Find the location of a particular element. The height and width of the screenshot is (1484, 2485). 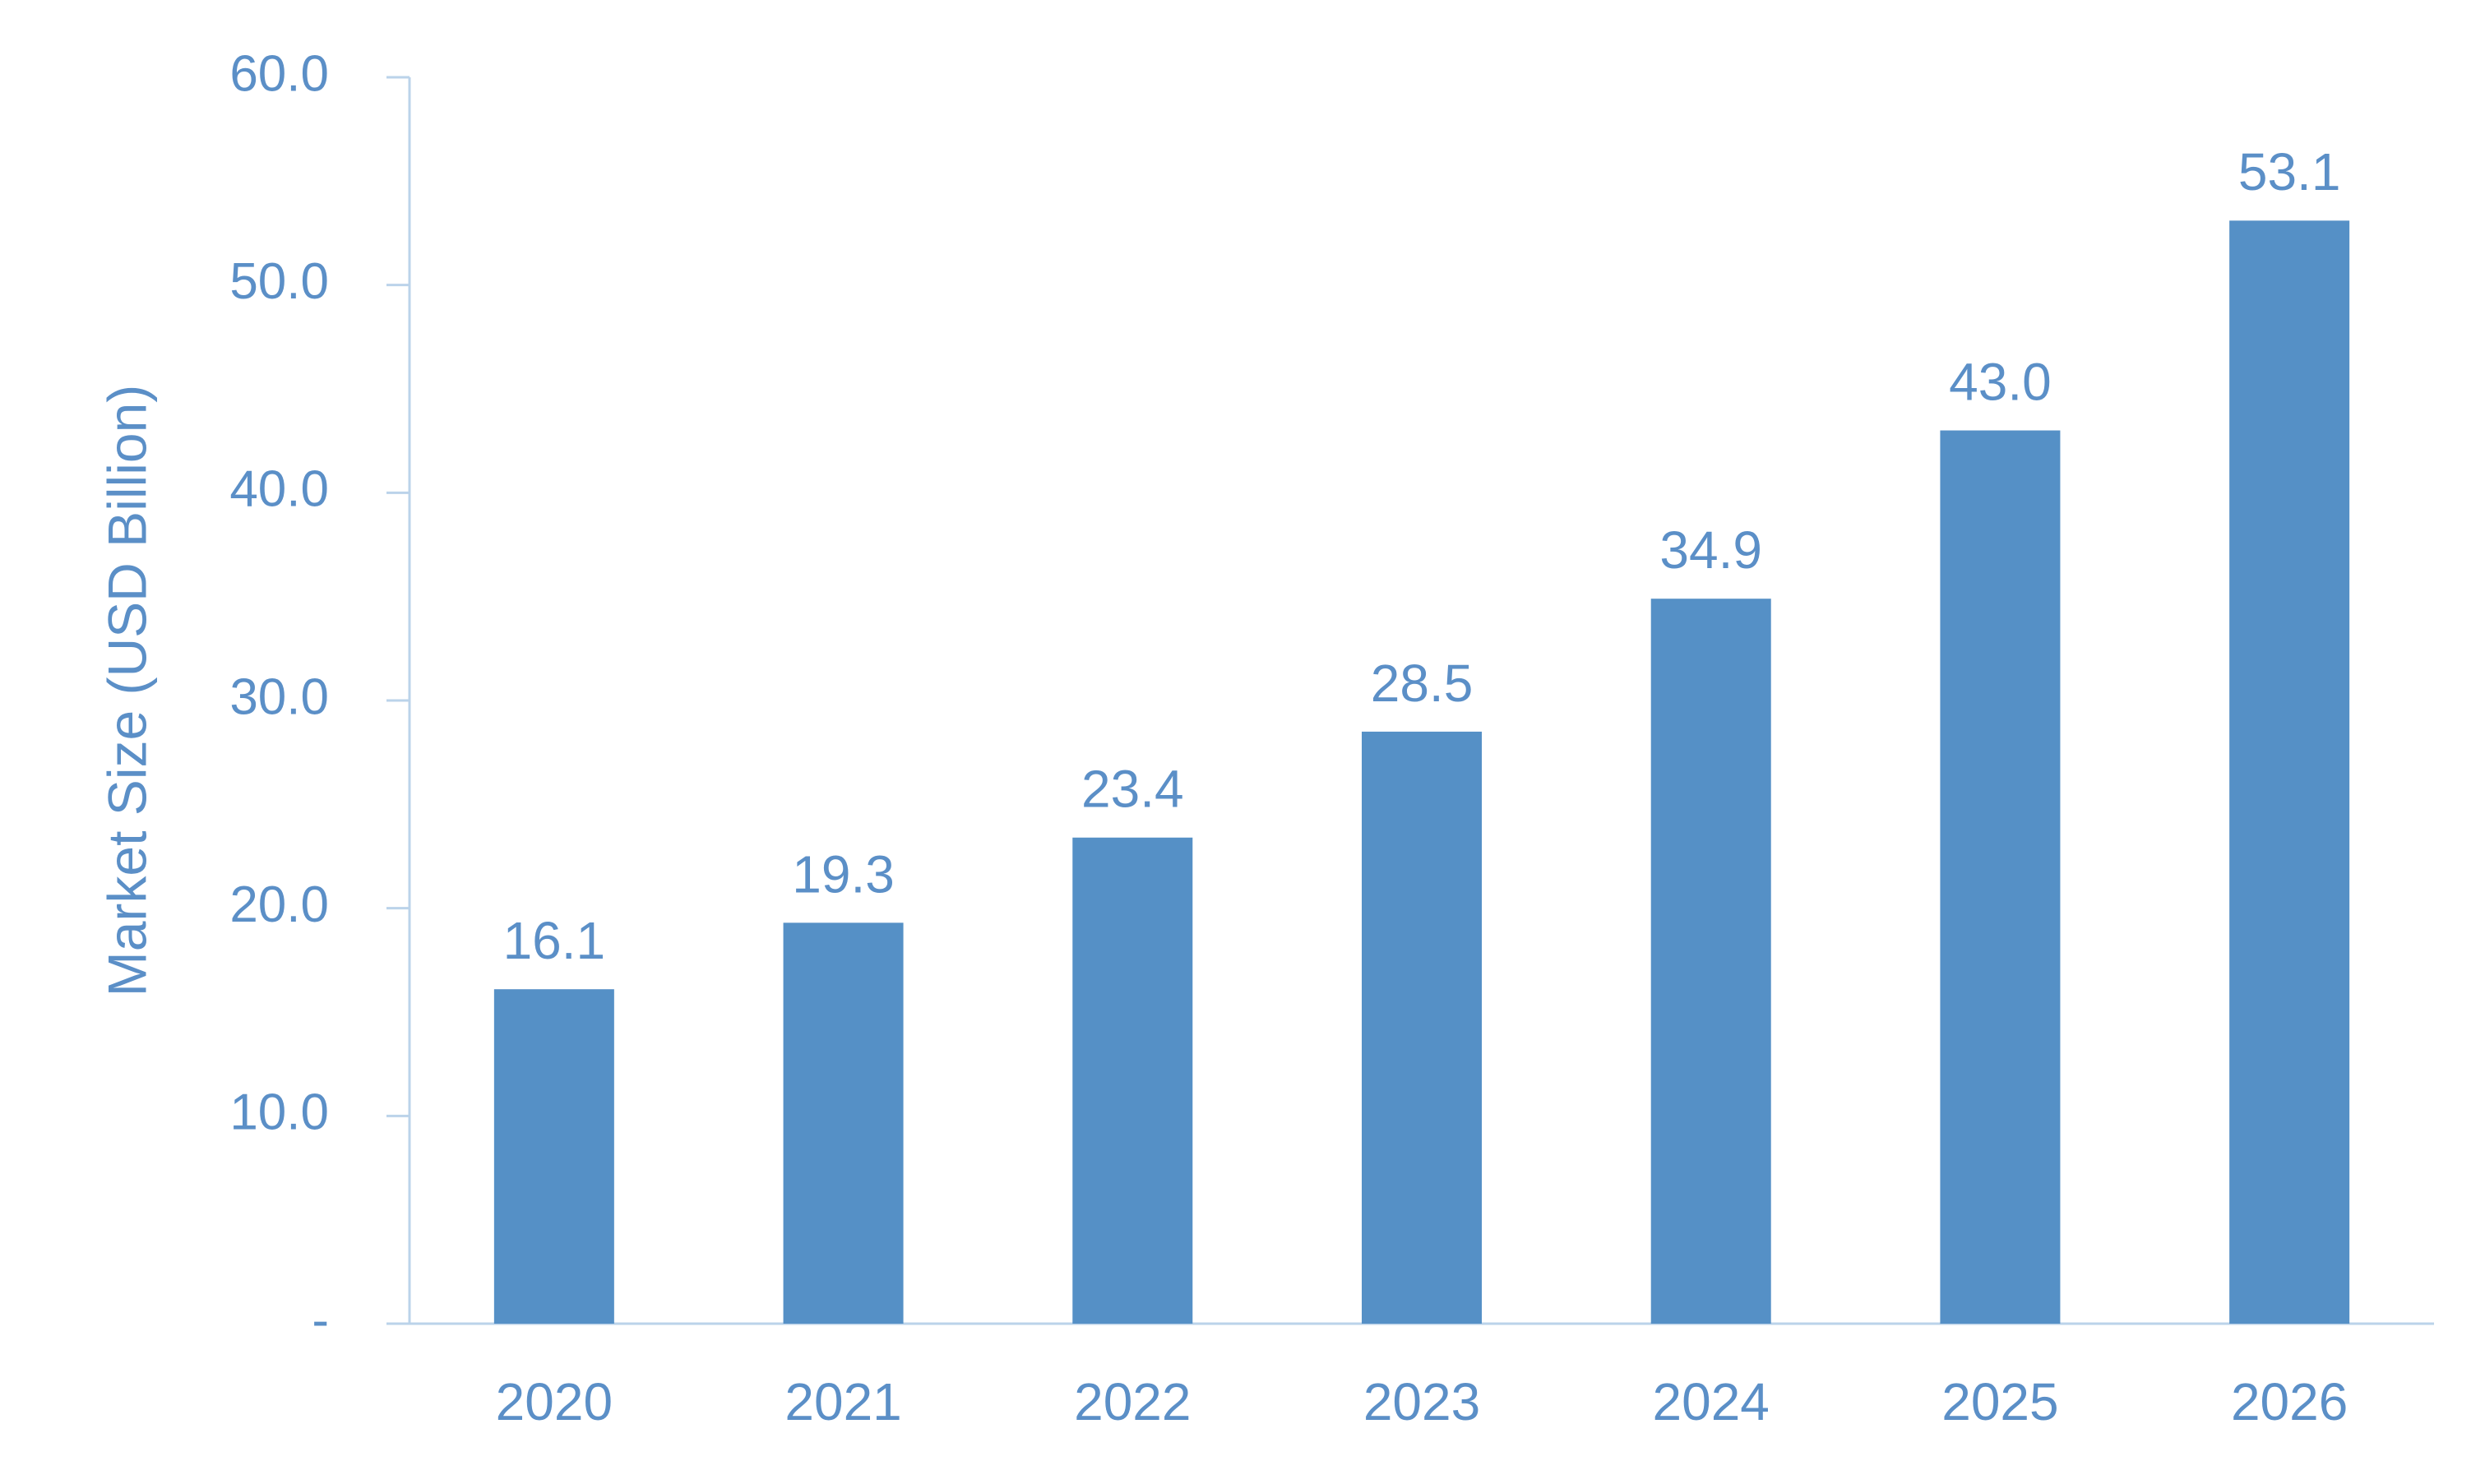

bar-2026 is located at coordinates (2289, 773).